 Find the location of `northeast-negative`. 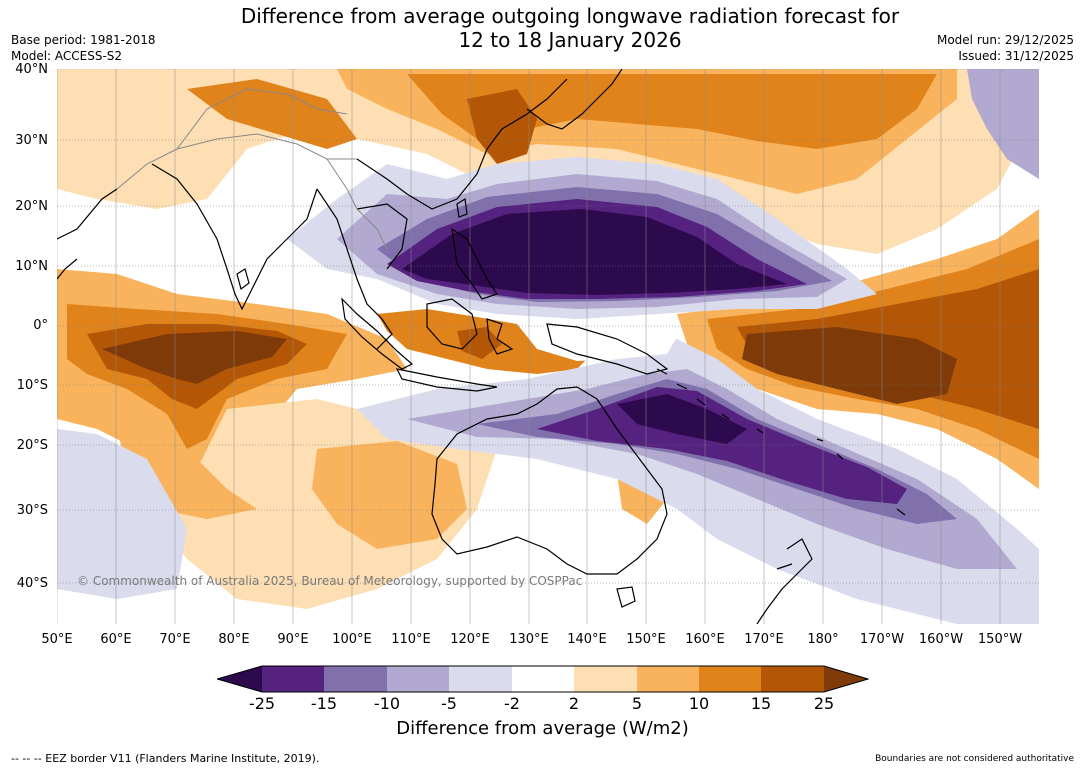

northeast-negative is located at coordinates (1003, 124).